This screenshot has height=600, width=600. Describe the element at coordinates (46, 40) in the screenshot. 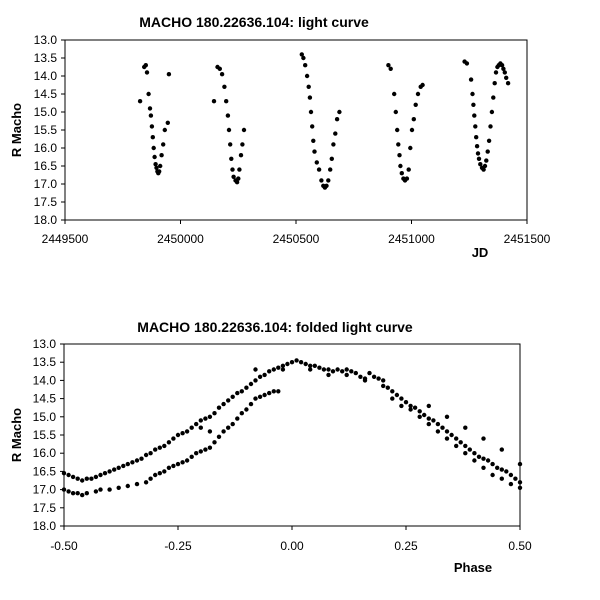

I see `light-curve-y-tick-label: 13.0` at that location.